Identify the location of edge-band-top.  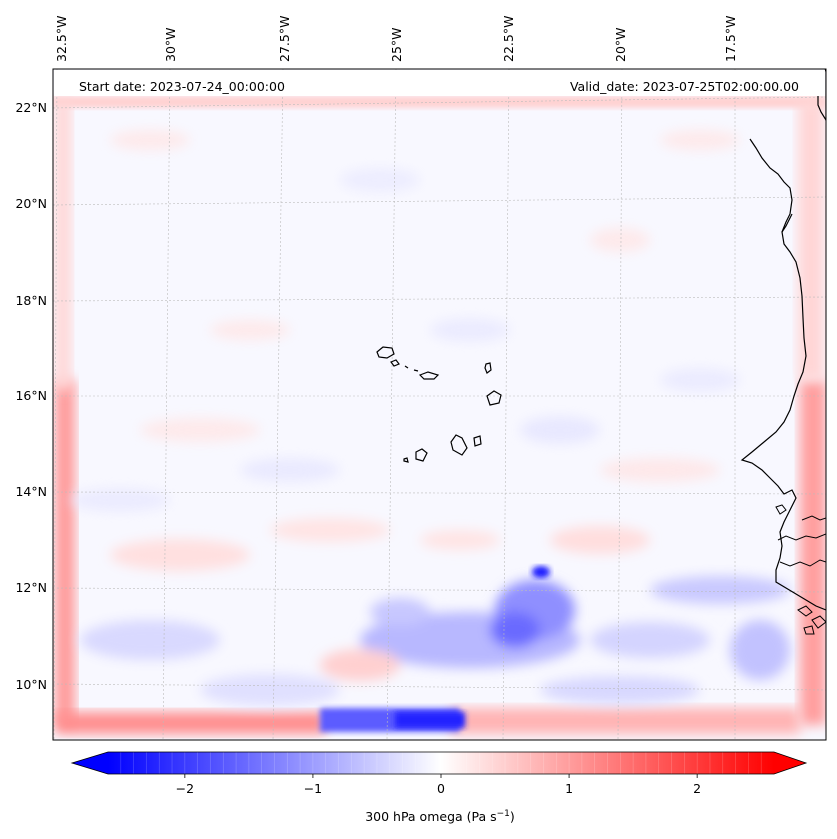
(439, 102).